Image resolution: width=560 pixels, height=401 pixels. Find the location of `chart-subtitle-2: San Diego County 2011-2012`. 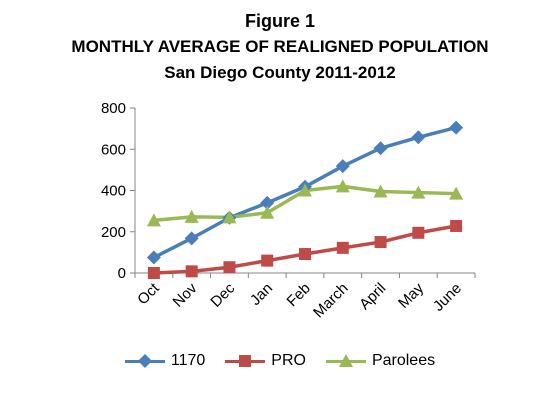

chart-subtitle-2: San Diego County 2011-2012 is located at coordinates (280, 72).